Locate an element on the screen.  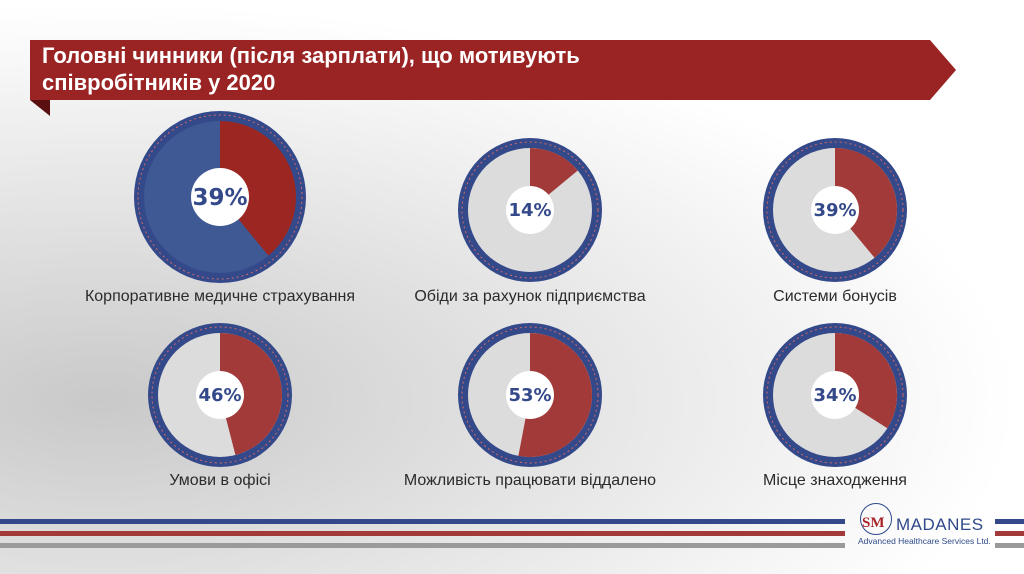
stripe-red is located at coordinates (422, 533).